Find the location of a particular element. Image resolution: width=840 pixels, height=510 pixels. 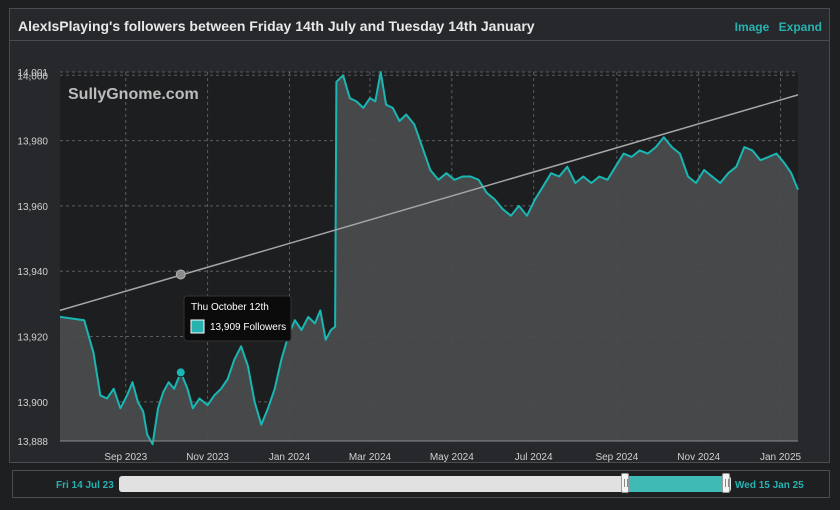

x-tick-label: Jan 2025 is located at coordinates (781, 457).